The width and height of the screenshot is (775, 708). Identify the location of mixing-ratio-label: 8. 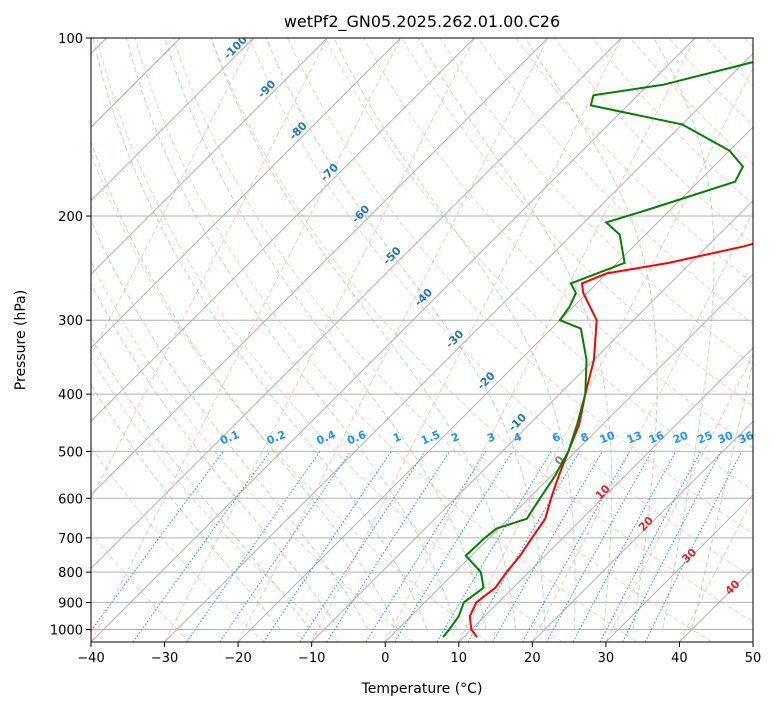
(585, 437).